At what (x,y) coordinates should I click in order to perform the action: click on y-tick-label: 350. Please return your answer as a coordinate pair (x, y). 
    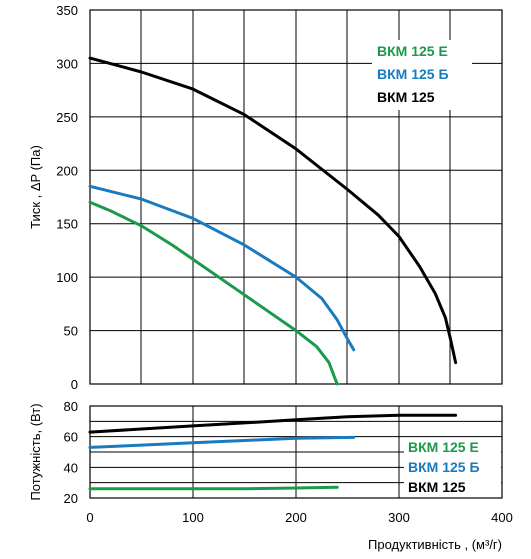
    Looking at the image, I should click on (67, 10).